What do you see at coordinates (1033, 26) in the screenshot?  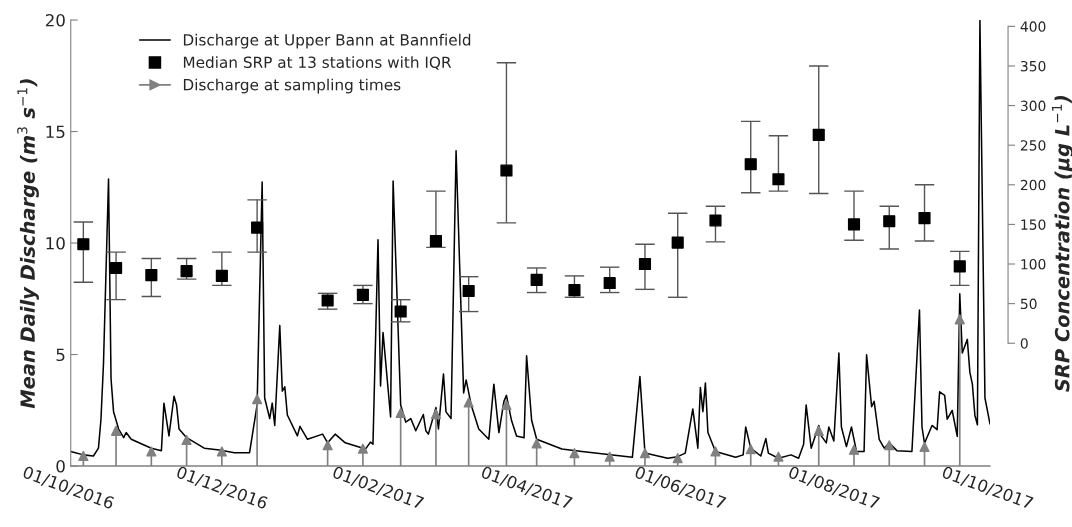 I see `y2-tick-label: 400` at bounding box center [1033, 26].